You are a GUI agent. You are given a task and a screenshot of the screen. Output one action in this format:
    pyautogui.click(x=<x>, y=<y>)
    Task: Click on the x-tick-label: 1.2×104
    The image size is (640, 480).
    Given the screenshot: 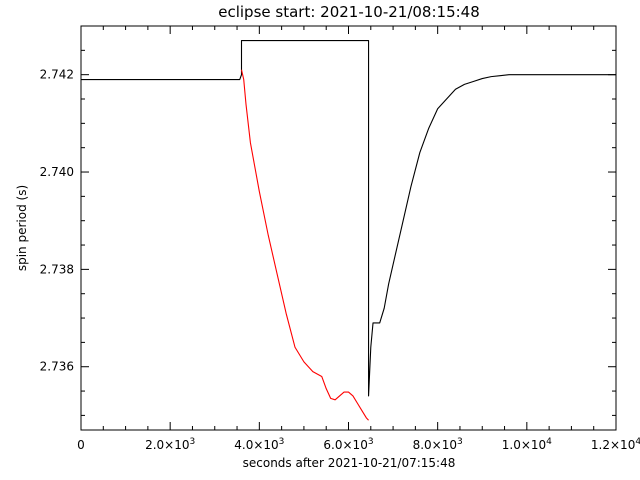 What is the action you would take?
    pyautogui.click(x=615, y=444)
    